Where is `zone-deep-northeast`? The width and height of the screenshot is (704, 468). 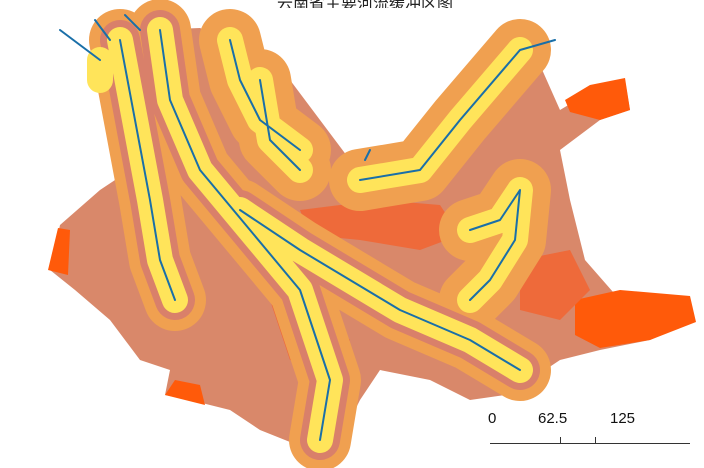
zone-deep-northeast is located at coordinates (597, 99).